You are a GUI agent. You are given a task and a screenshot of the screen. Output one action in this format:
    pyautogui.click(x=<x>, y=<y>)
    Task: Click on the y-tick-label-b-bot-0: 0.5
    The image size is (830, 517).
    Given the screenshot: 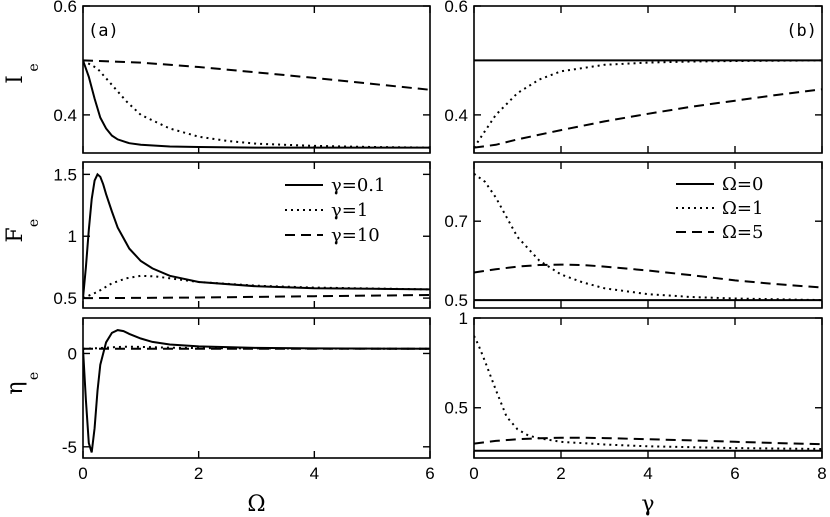 What is the action you would take?
    pyautogui.click(x=456, y=408)
    